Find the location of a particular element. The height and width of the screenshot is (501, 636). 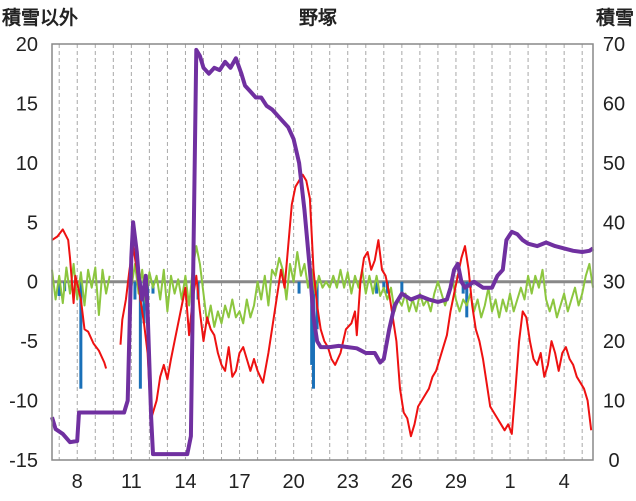

x-tick-label: 20 is located at coordinates (294, 482).